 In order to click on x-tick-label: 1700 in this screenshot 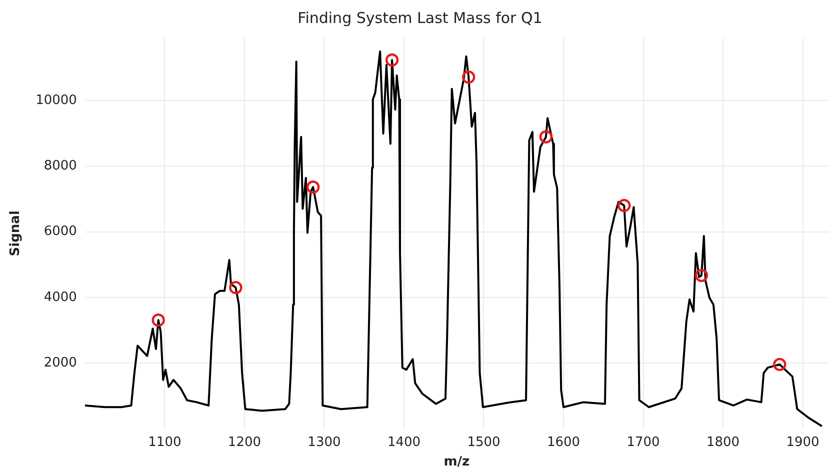, I will do `click(643, 442)`.